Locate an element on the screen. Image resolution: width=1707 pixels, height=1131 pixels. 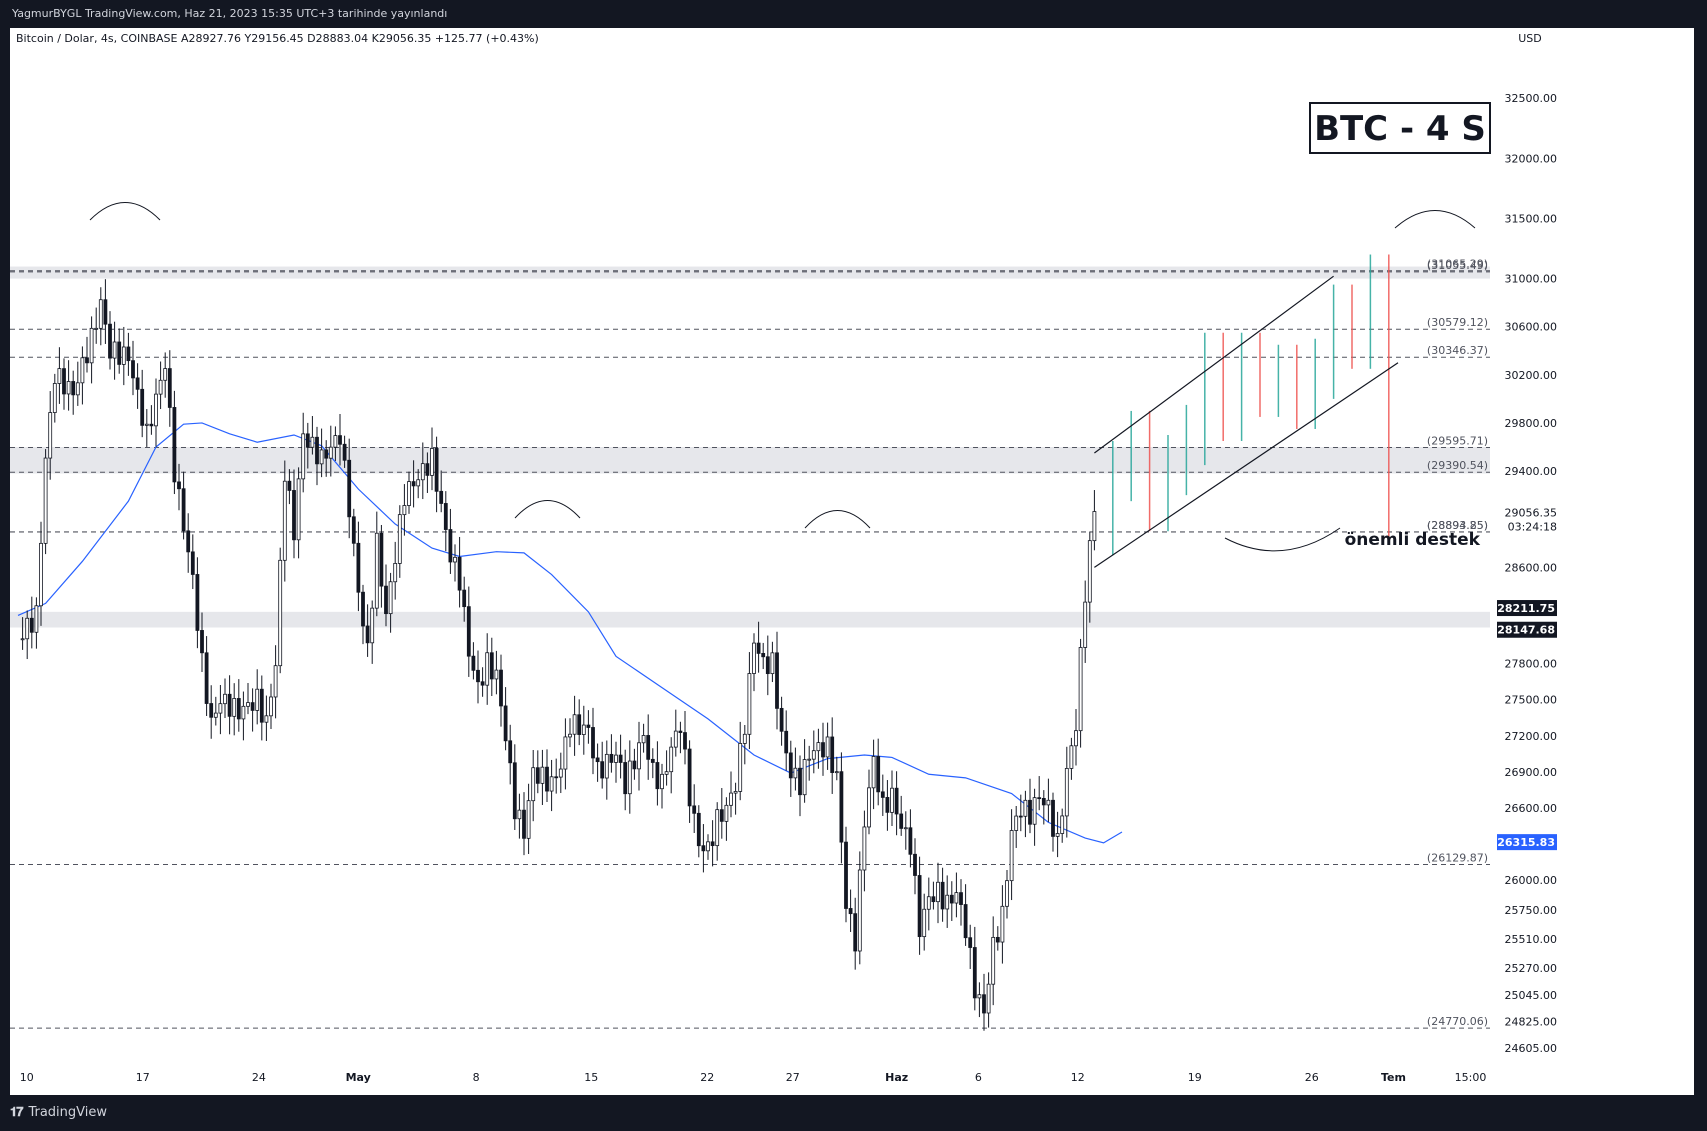
y-tick-11: 27200.00 is located at coordinates (1531, 736).